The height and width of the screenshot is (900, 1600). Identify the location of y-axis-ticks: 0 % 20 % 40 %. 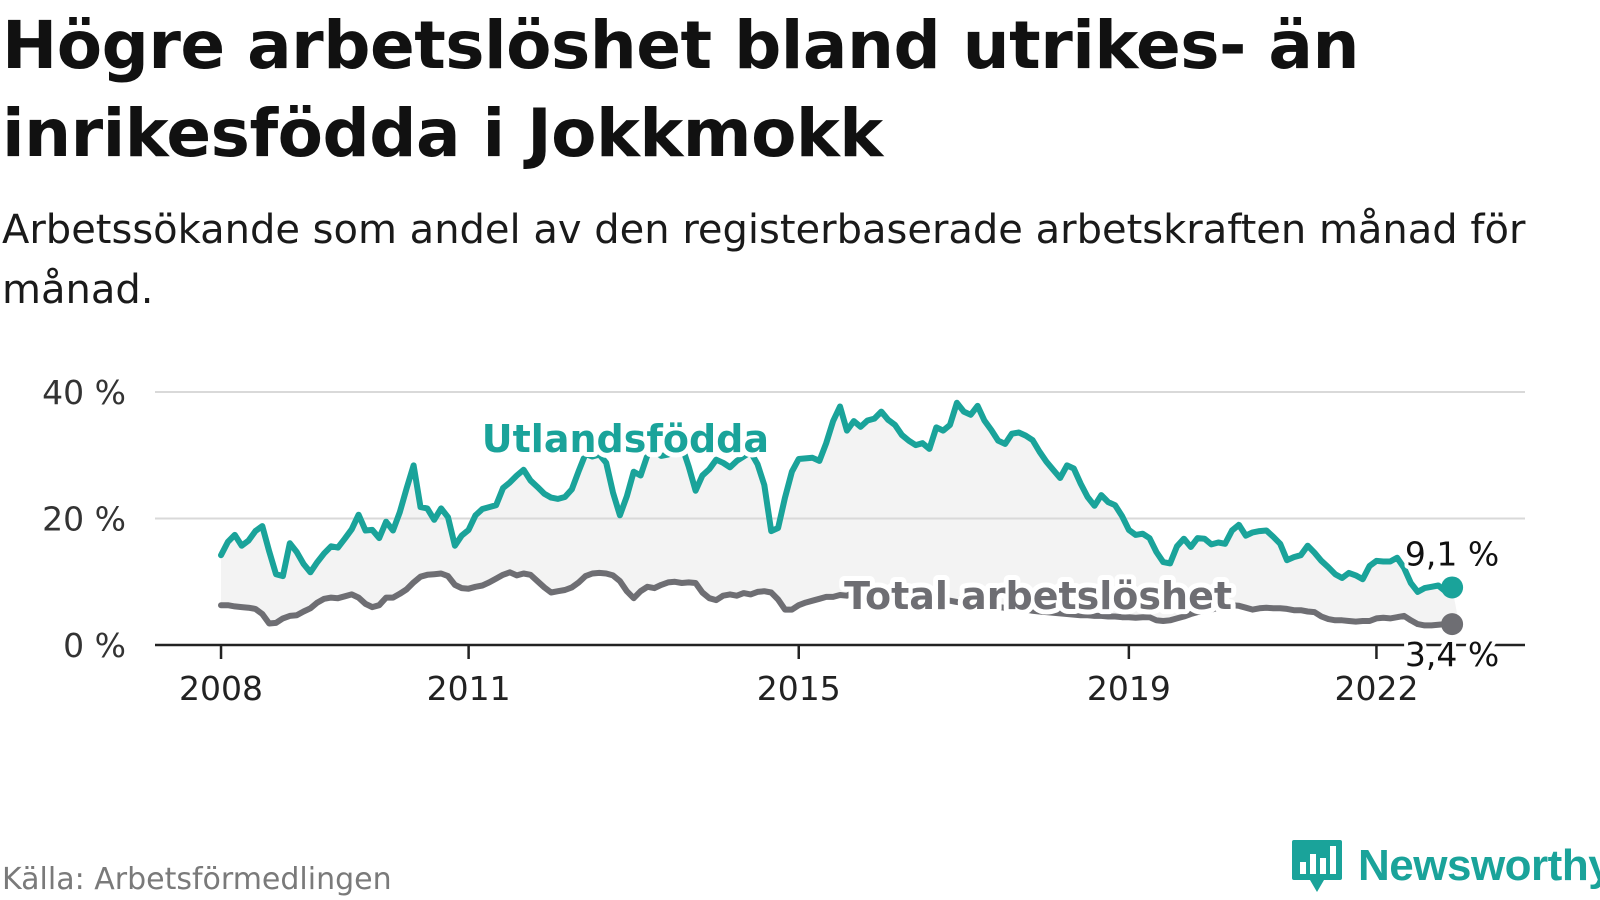
(84, 519).